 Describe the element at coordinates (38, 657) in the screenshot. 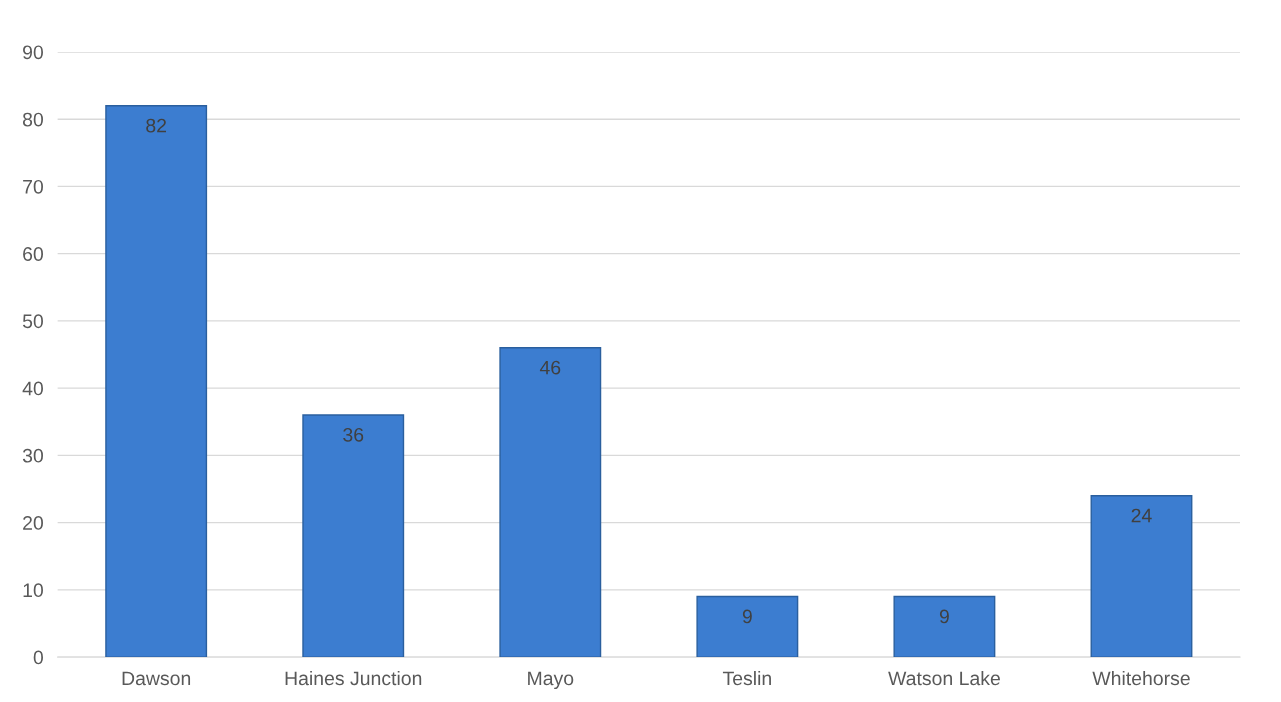

I see `y-tick-label: 0` at that location.